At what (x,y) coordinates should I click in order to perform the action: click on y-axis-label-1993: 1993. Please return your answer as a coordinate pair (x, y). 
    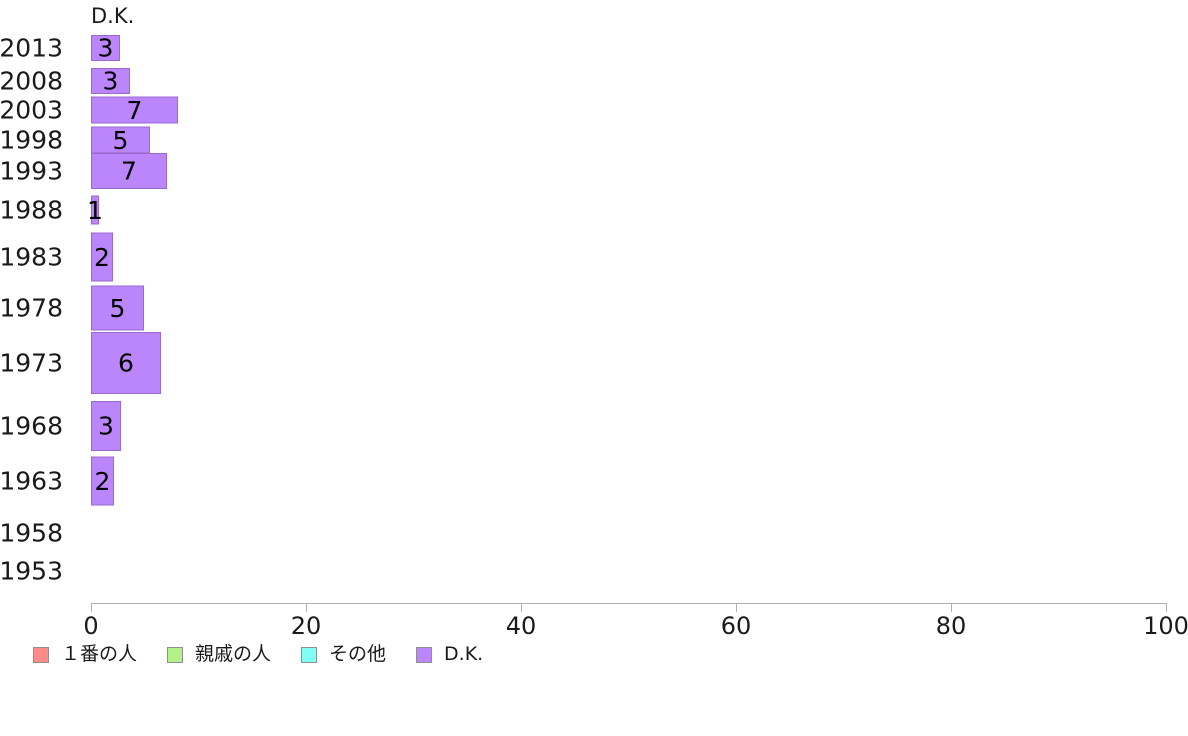
    Looking at the image, I should click on (31, 171).